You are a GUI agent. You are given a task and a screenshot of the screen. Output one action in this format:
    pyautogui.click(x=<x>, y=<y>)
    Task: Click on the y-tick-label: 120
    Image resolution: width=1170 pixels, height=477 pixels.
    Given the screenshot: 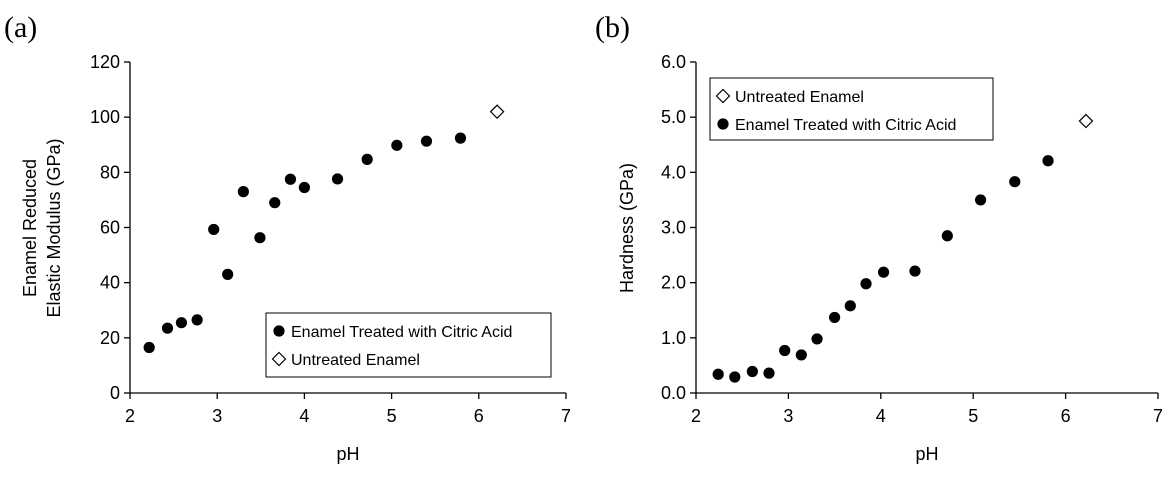 What is the action you would take?
    pyautogui.click(x=105, y=62)
    